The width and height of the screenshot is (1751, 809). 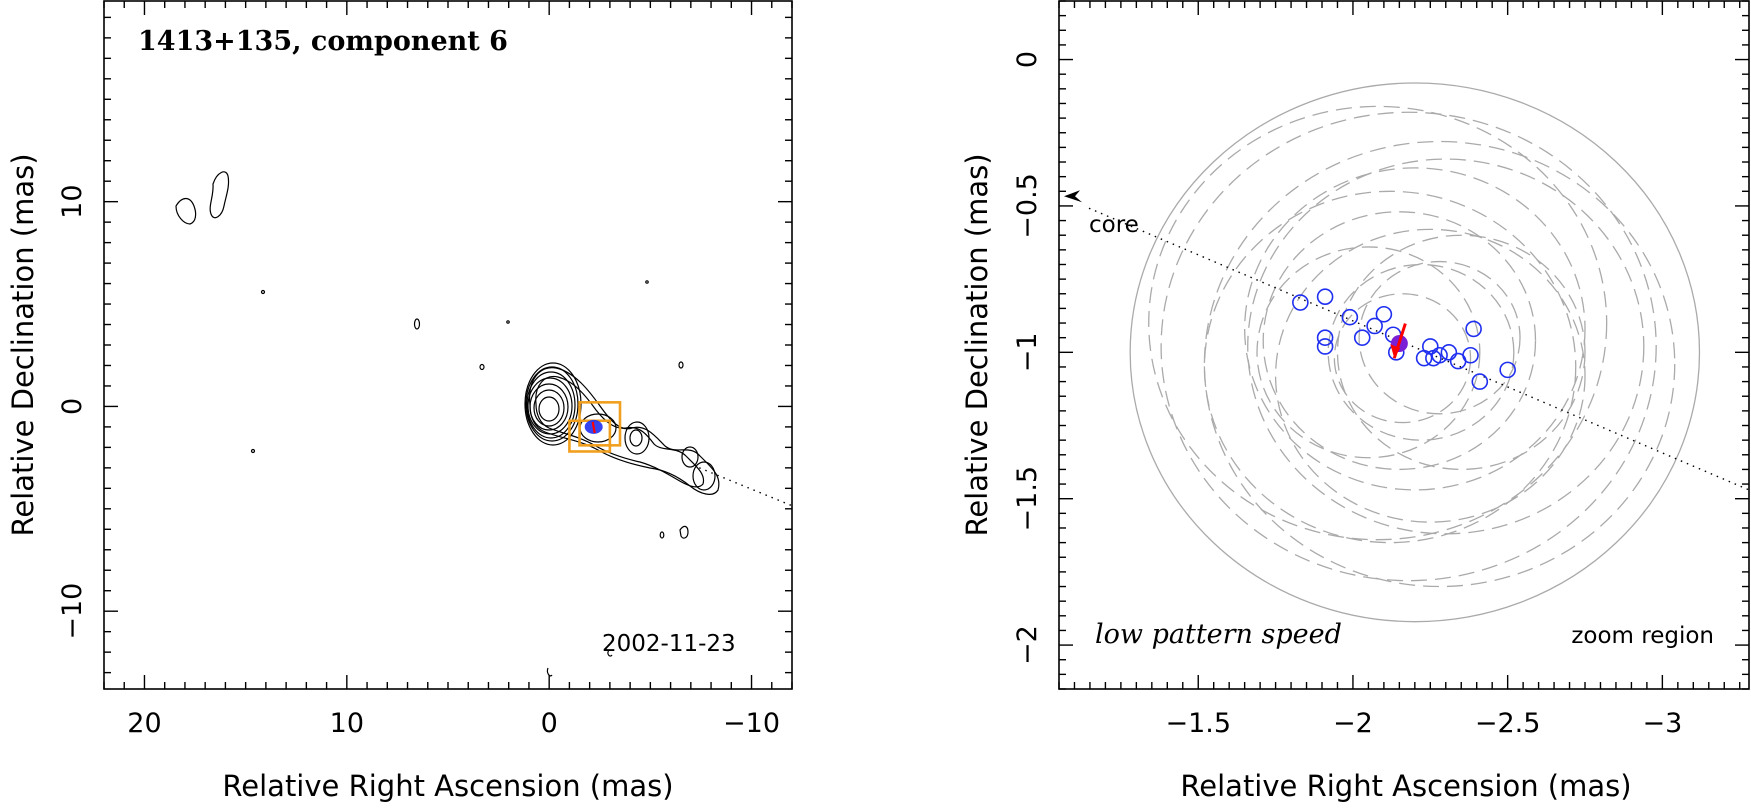 I want to click on x-tick-label: 10, so click(x=347, y=723).